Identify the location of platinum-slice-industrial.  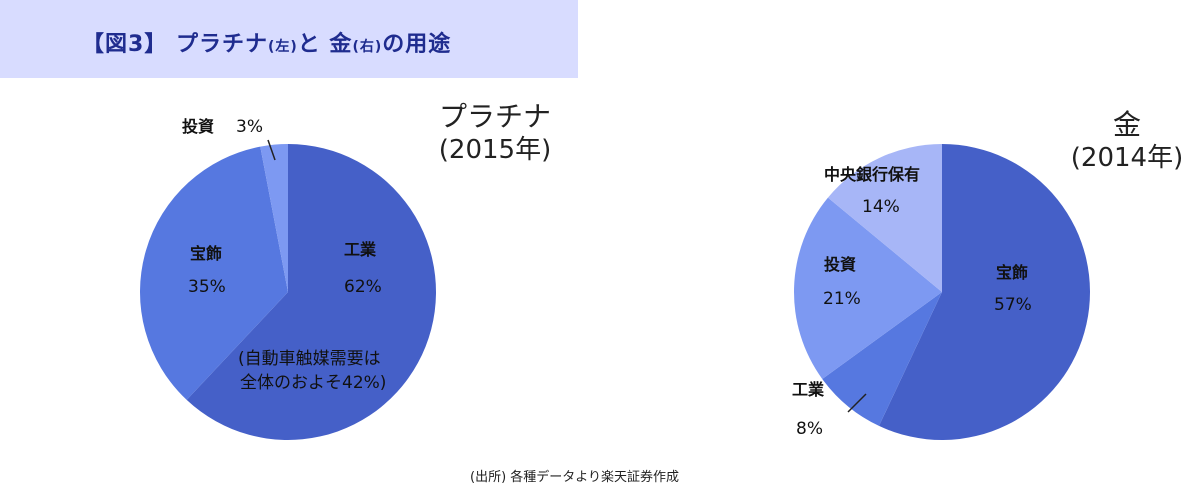
(311, 292).